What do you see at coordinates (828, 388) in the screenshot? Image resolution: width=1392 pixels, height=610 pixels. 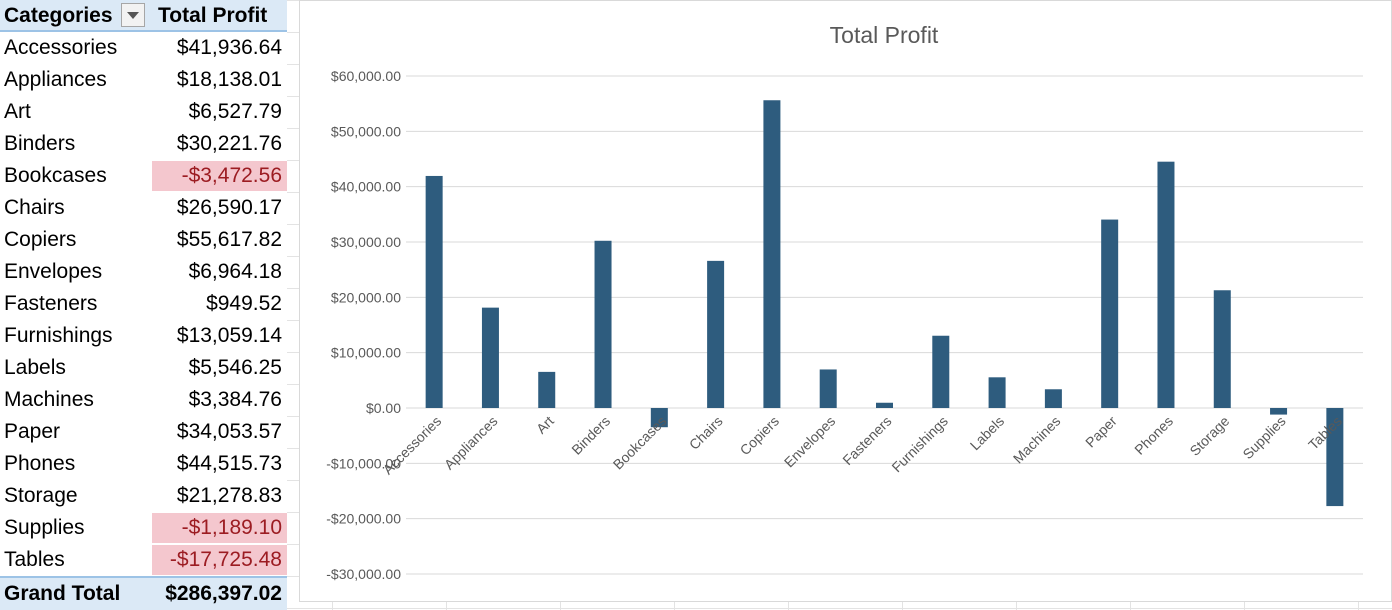 I see `bar-envelopes` at bounding box center [828, 388].